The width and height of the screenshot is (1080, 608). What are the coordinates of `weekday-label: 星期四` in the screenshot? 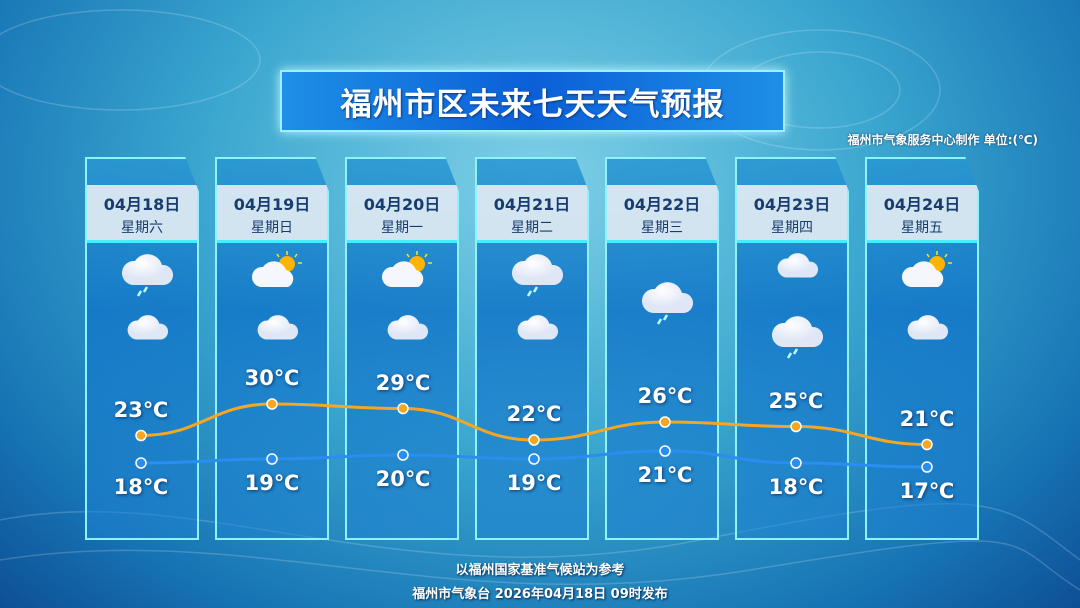 It's located at (792, 228).